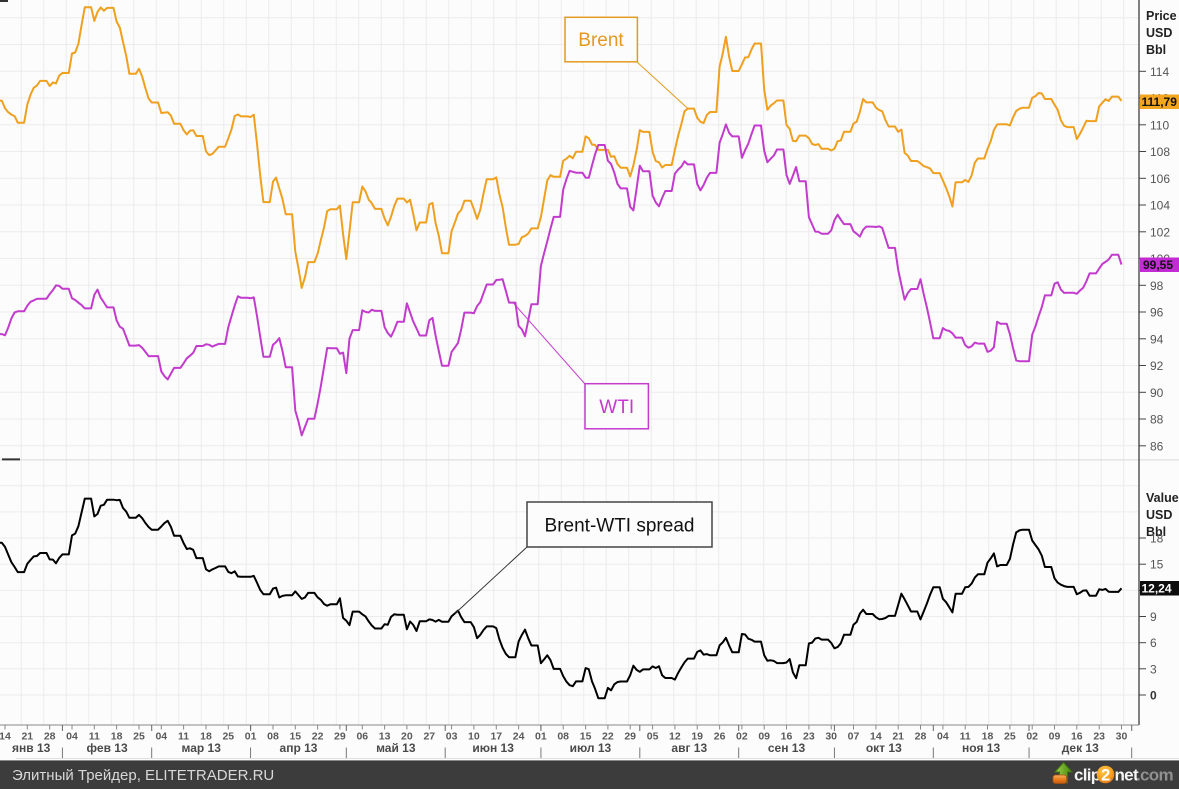 The image size is (1179, 789). Describe the element at coordinates (1105, 776) in the screenshot. I see `svg-text: 2` at that location.